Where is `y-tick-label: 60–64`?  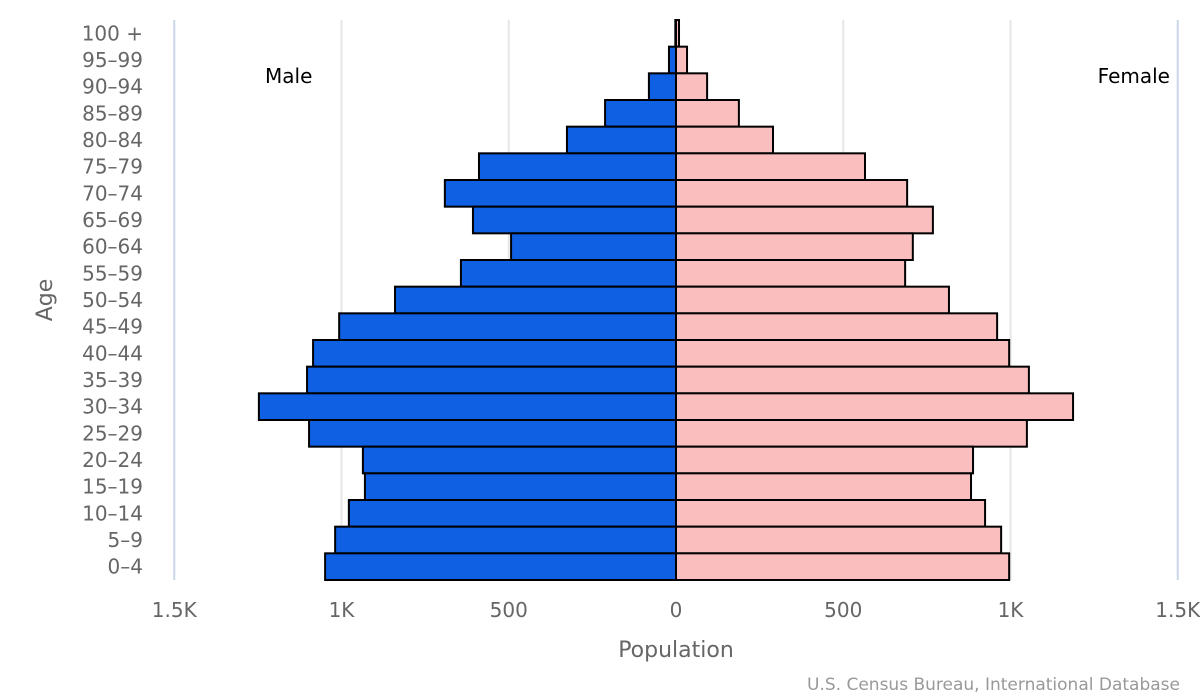
y-tick-label: 60–64 is located at coordinates (112, 247).